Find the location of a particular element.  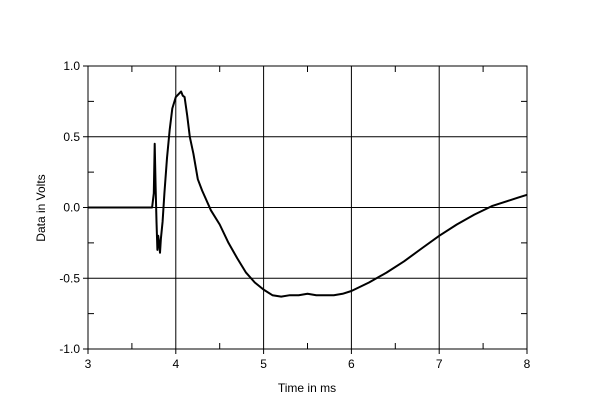

x-axis-title: Time in ms is located at coordinates (307, 388).